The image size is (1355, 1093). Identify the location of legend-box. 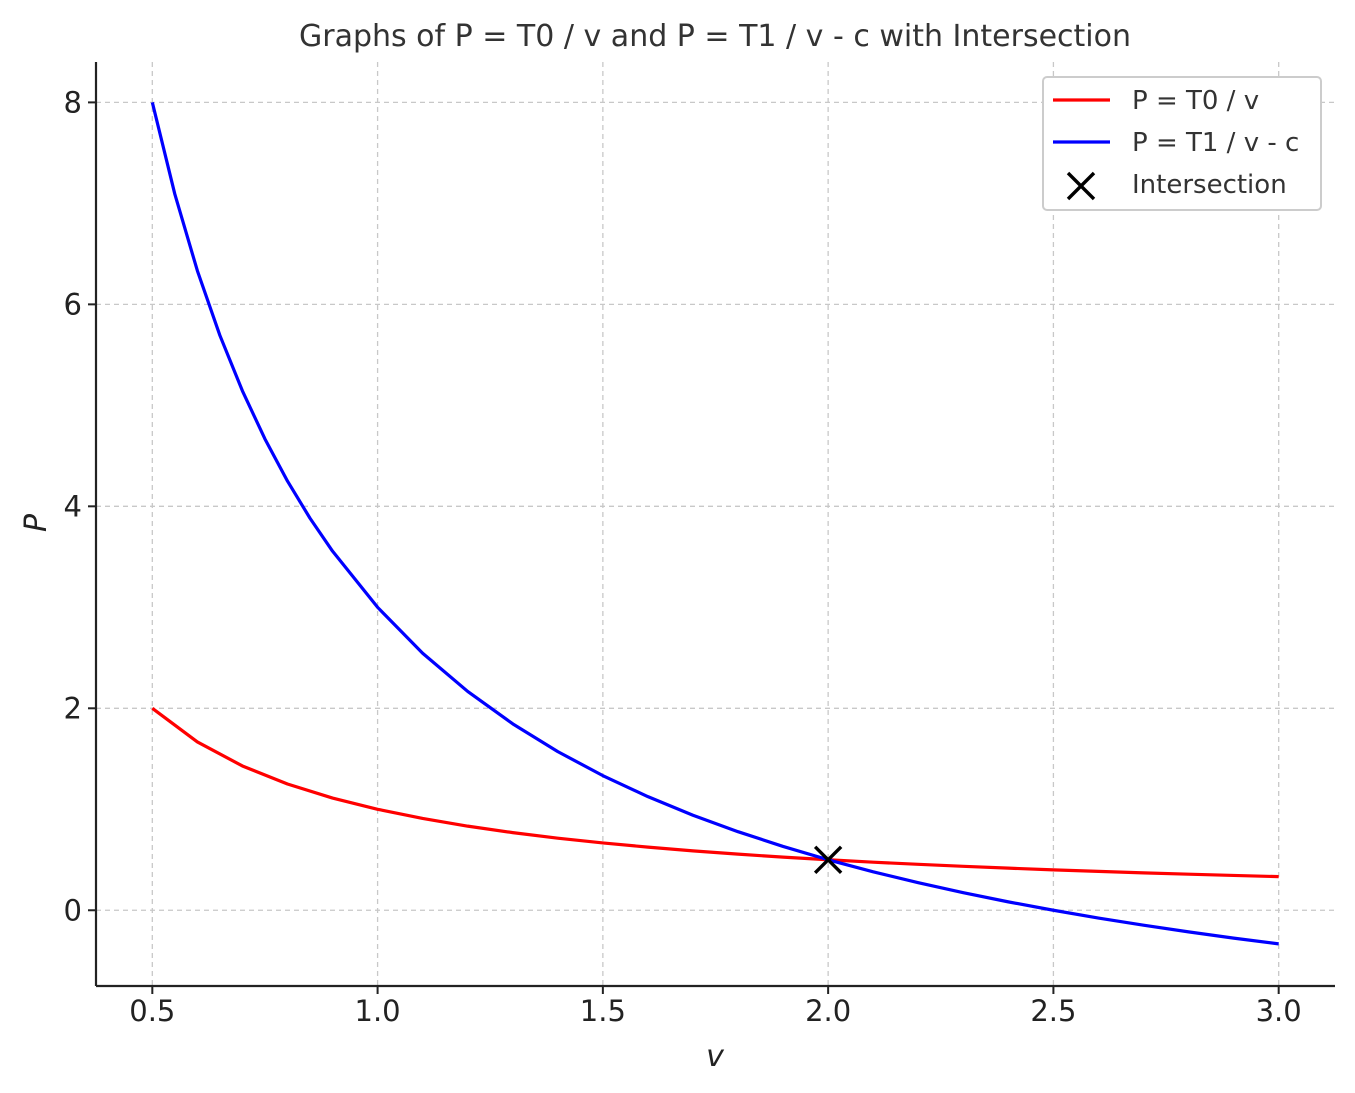
(1182, 143).